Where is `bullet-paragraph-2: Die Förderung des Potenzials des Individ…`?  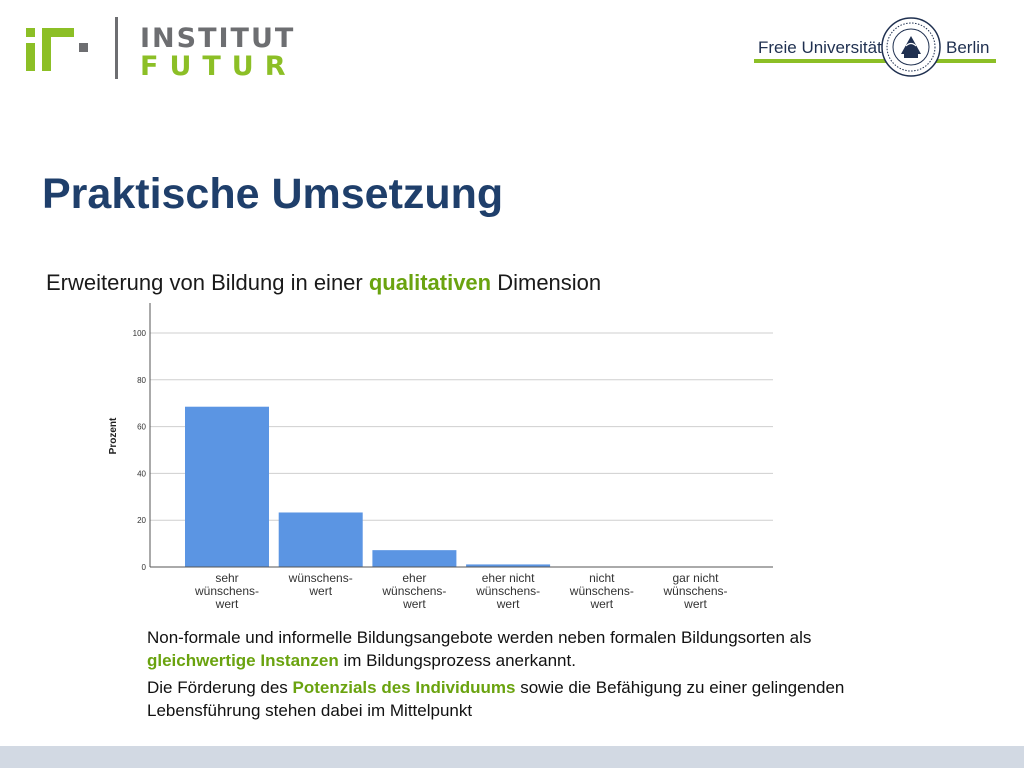
bullet-paragraph-2: Die Förderung des Potenzials des Individ… is located at coordinates (517, 699).